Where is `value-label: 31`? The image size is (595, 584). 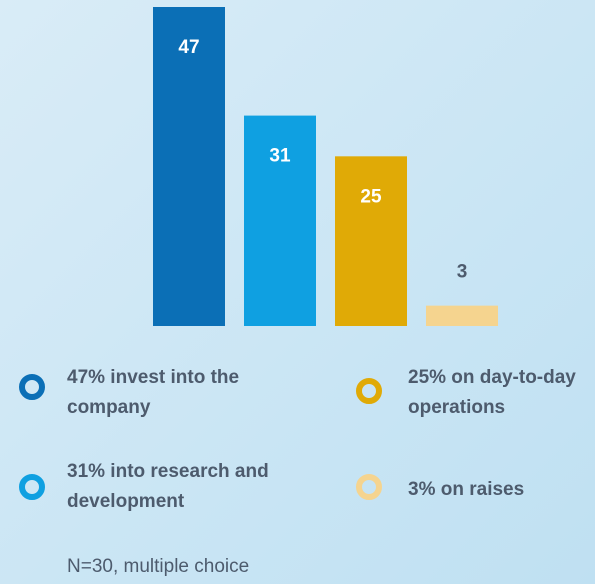
value-label: 31 is located at coordinates (280, 156).